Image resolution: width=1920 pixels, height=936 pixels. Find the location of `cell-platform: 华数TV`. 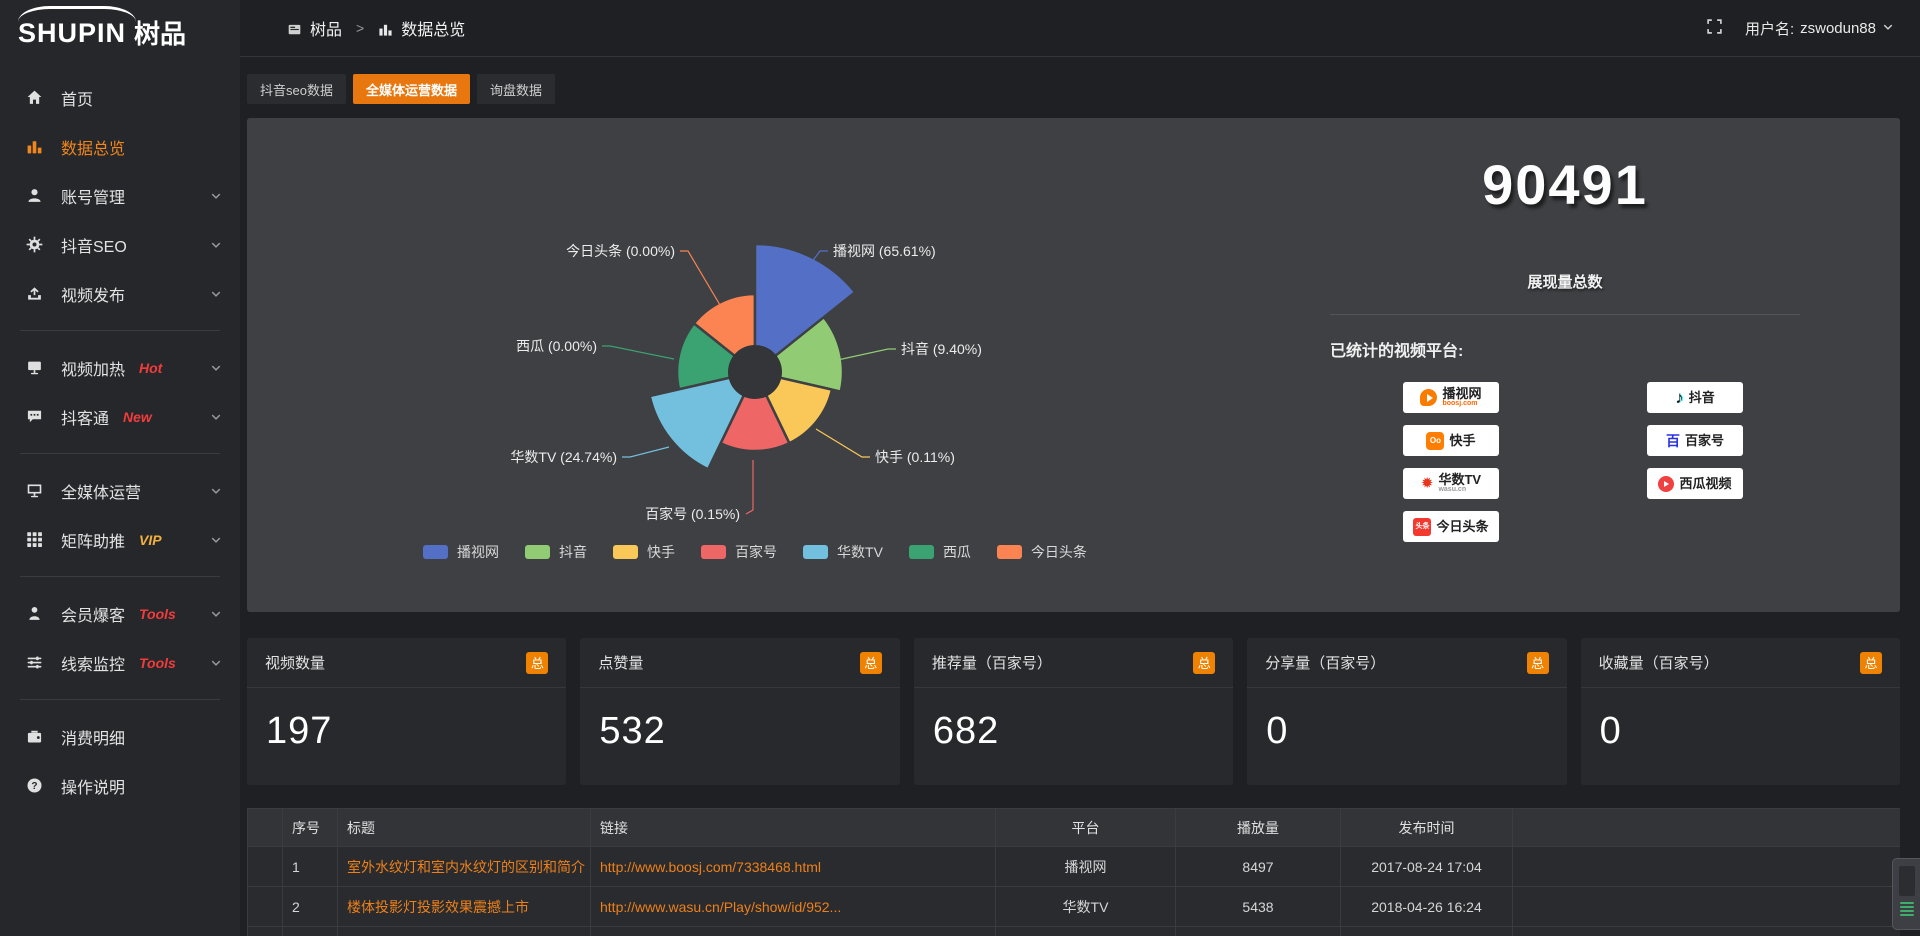

cell-platform: 华数TV is located at coordinates (1085, 906).